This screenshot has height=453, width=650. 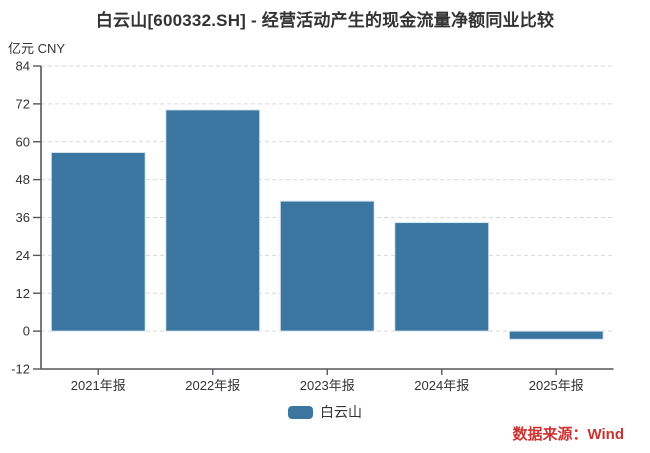 What do you see at coordinates (23, 179) in the screenshot?
I see `y-tick-label-48: 48` at bounding box center [23, 179].